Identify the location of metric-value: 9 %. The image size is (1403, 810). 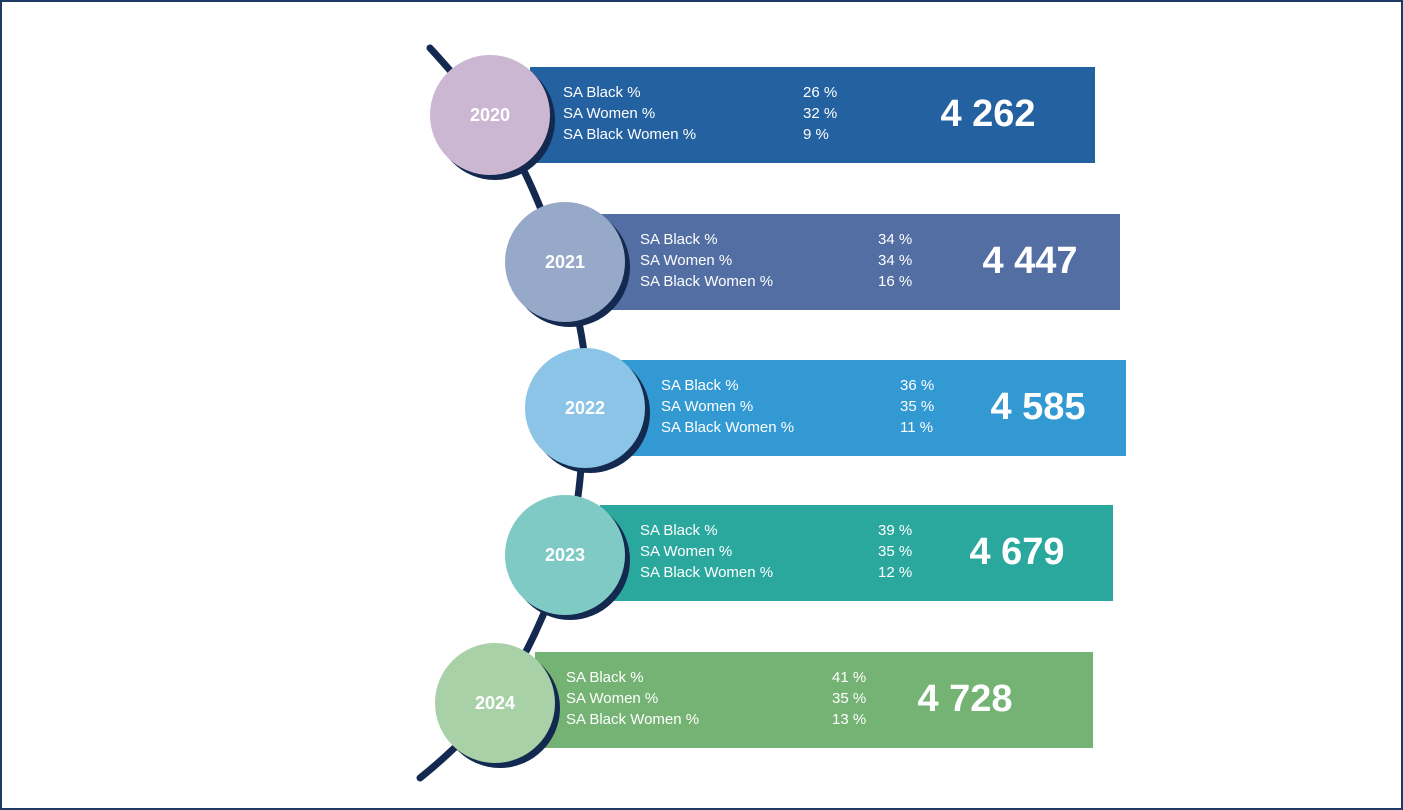
(816, 134).